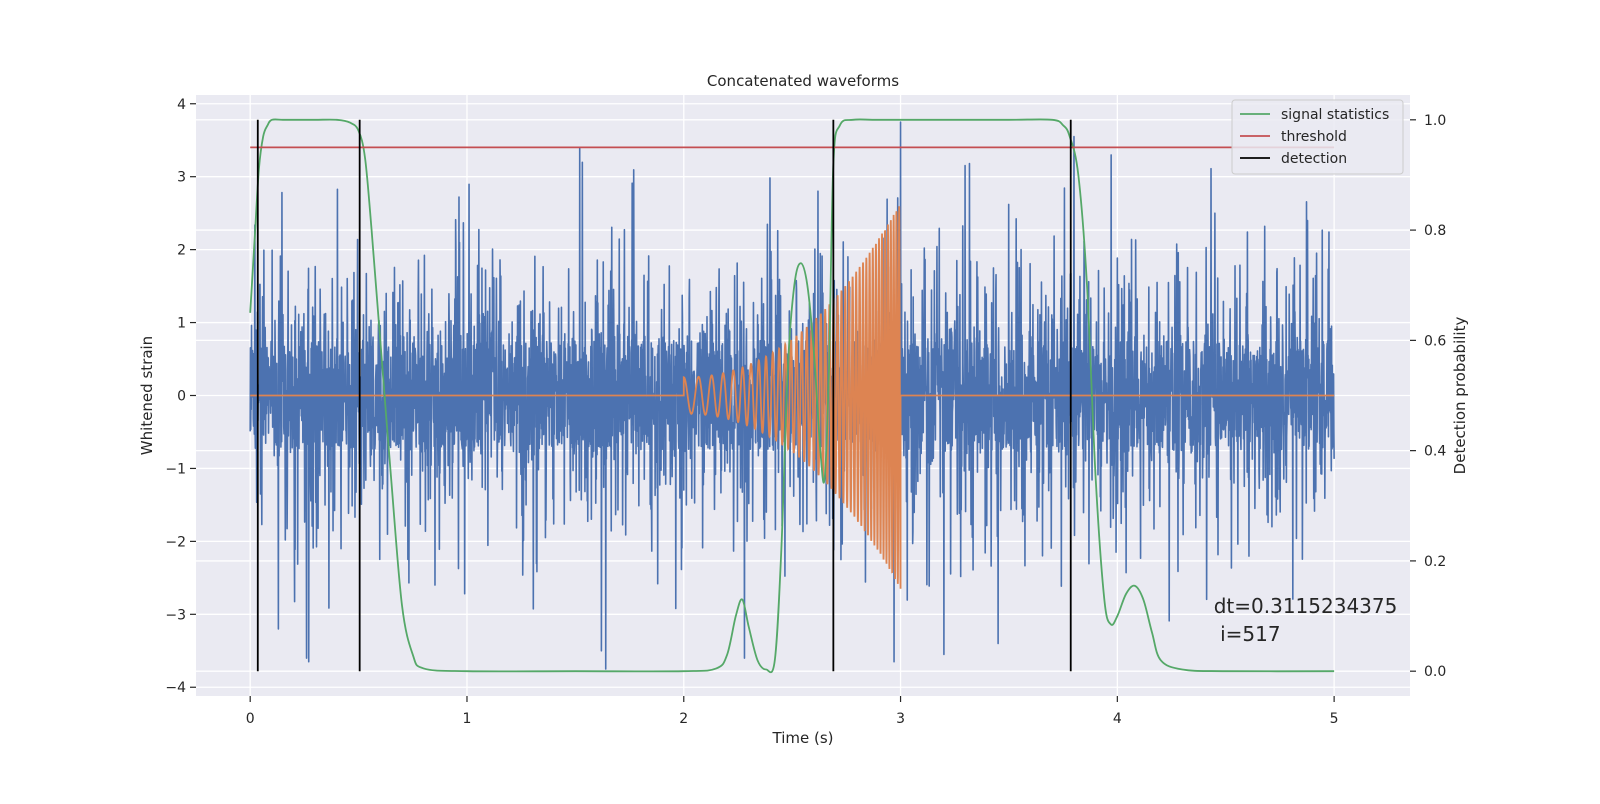  Describe the element at coordinates (175, 469) in the screenshot. I see `y-tick-label: −1` at that location.